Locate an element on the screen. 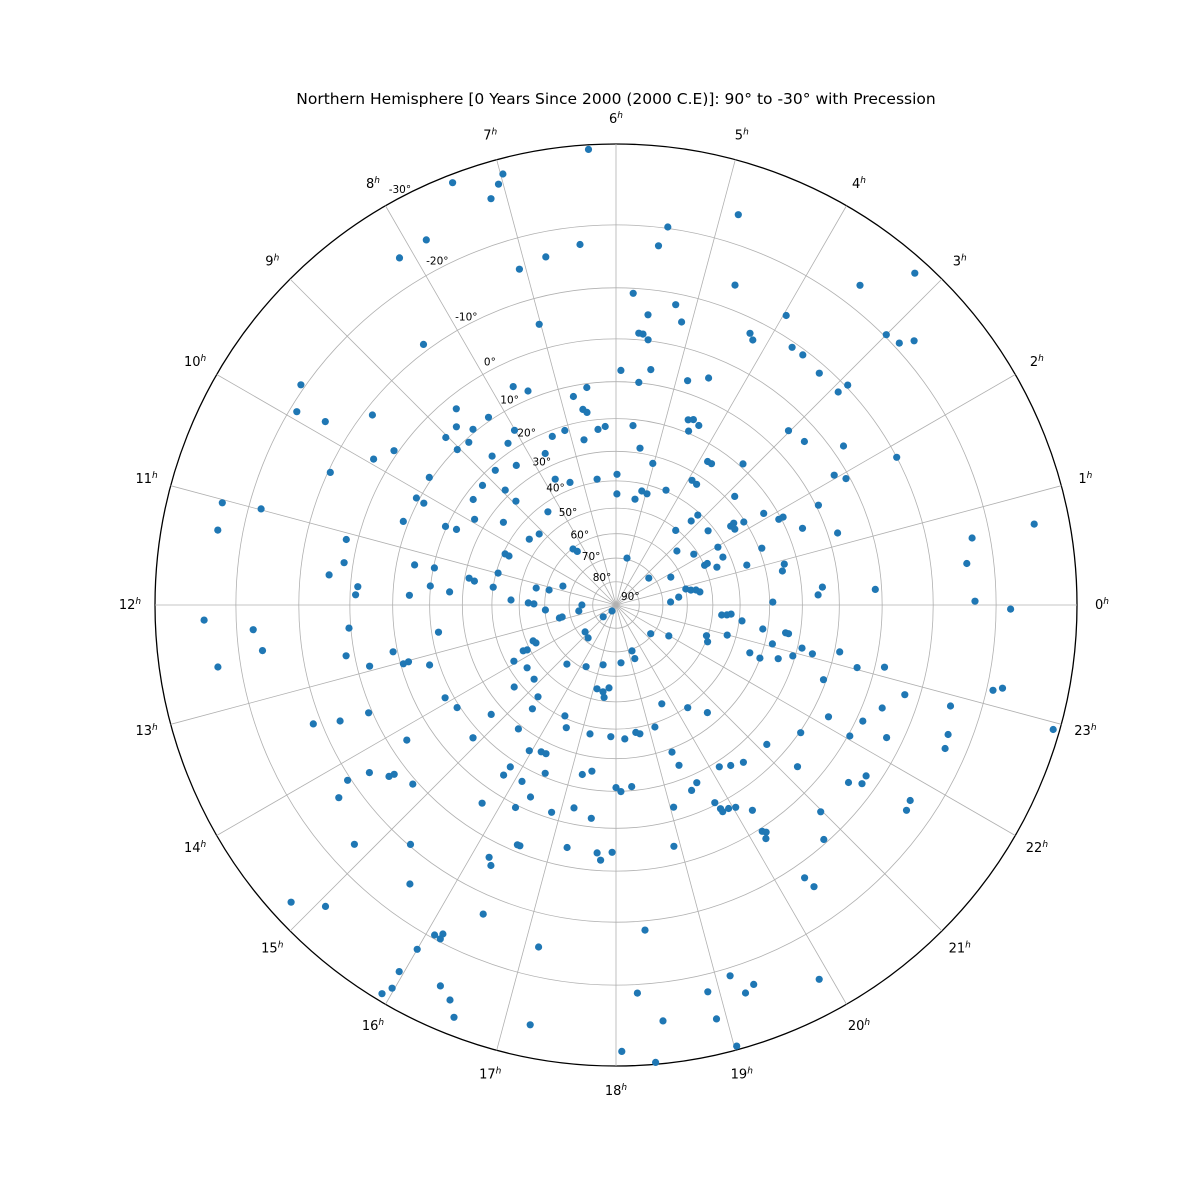  hour-tick-label: 18h is located at coordinates (616, 1091).